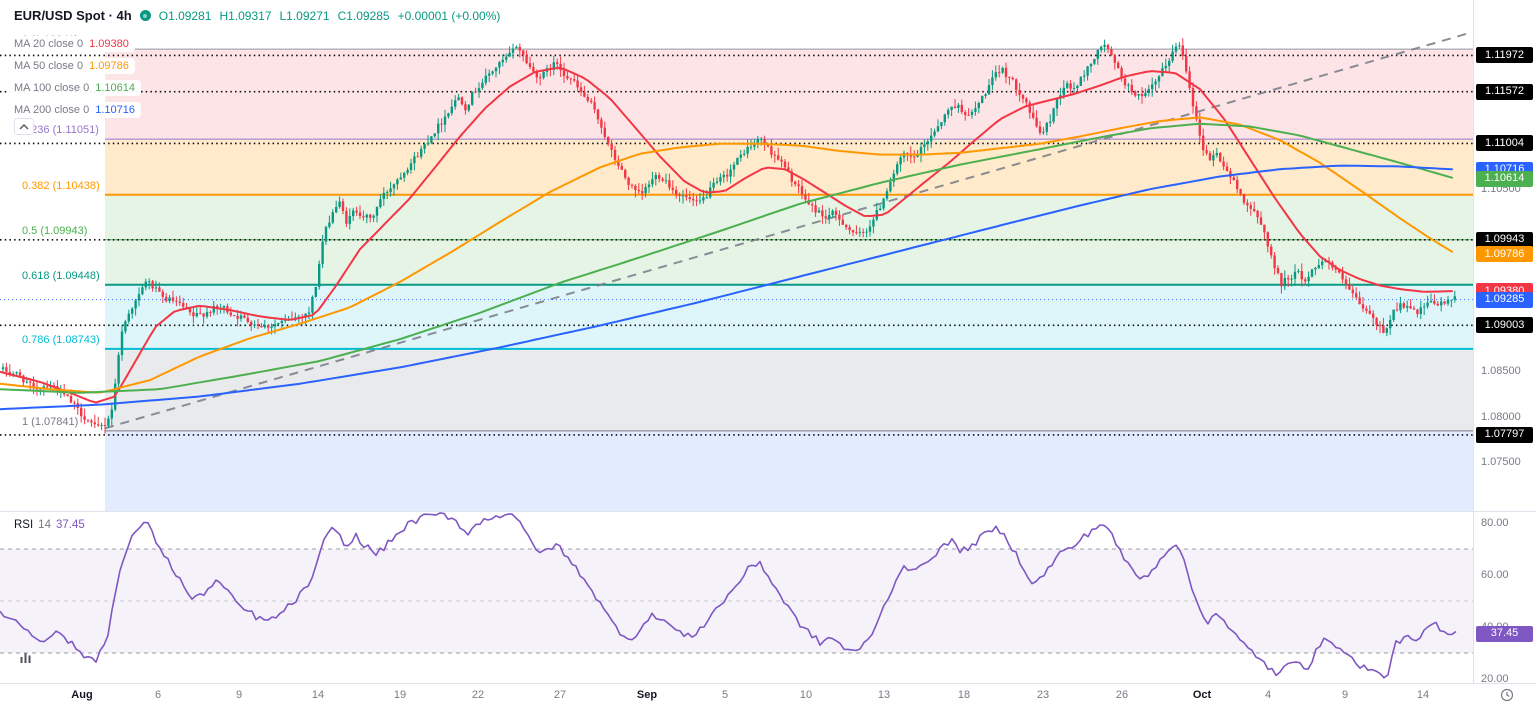 This screenshot has height=706, width=1536. I want to click on time-axis-label: 13, so click(884, 695).